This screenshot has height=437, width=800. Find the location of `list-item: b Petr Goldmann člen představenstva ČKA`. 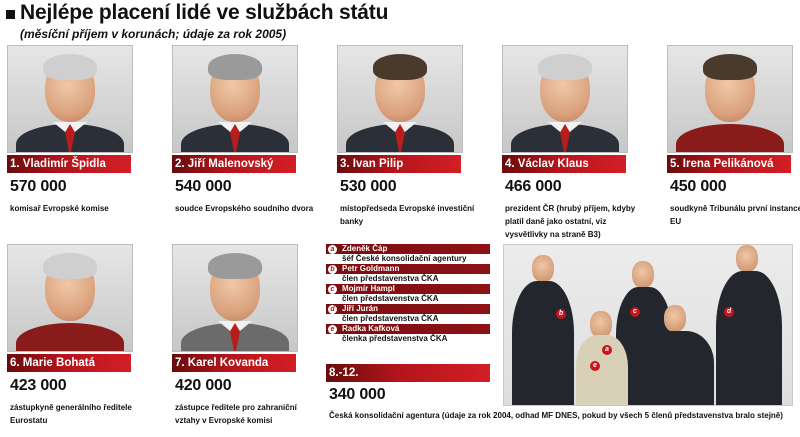

list-item: b Petr Goldmann člen představenstva ČKA is located at coordinates (409, 274).